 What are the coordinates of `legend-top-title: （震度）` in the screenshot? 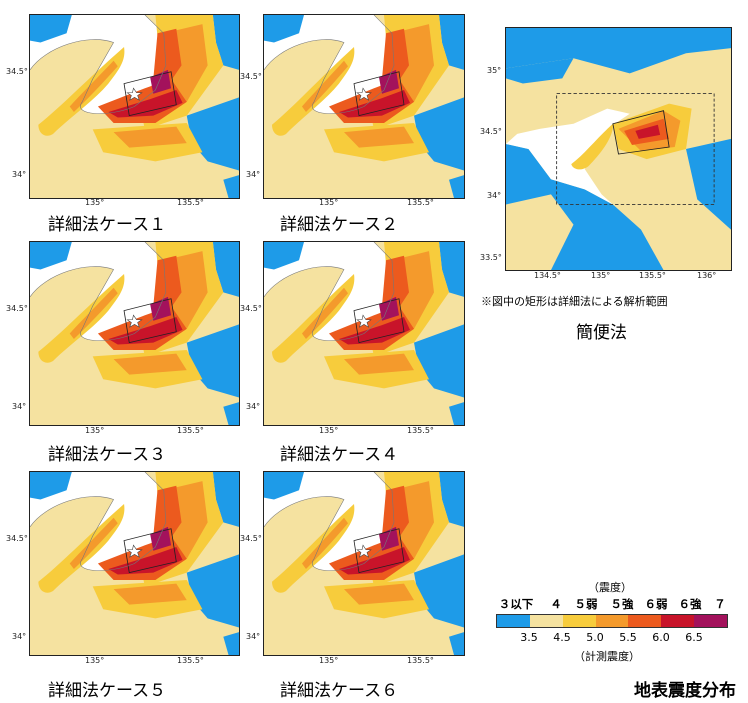 It's located at (610, 587).